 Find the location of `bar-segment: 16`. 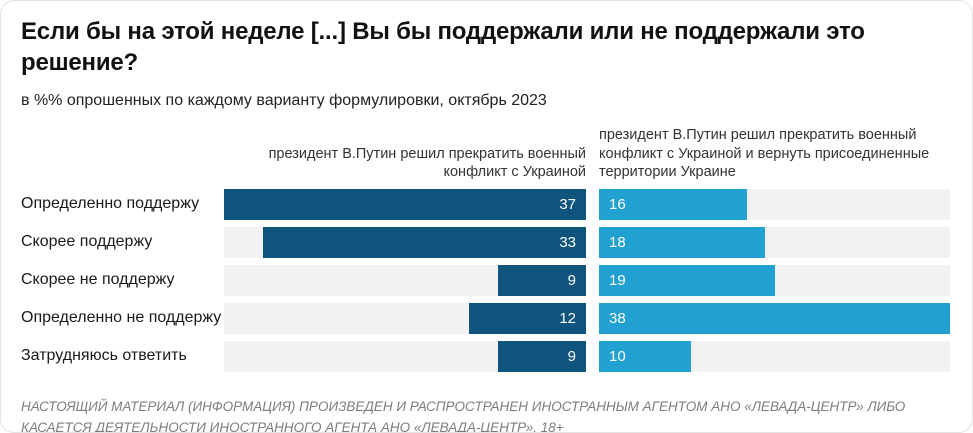

bar-segment: 16 is located at coordinates (673, 204).